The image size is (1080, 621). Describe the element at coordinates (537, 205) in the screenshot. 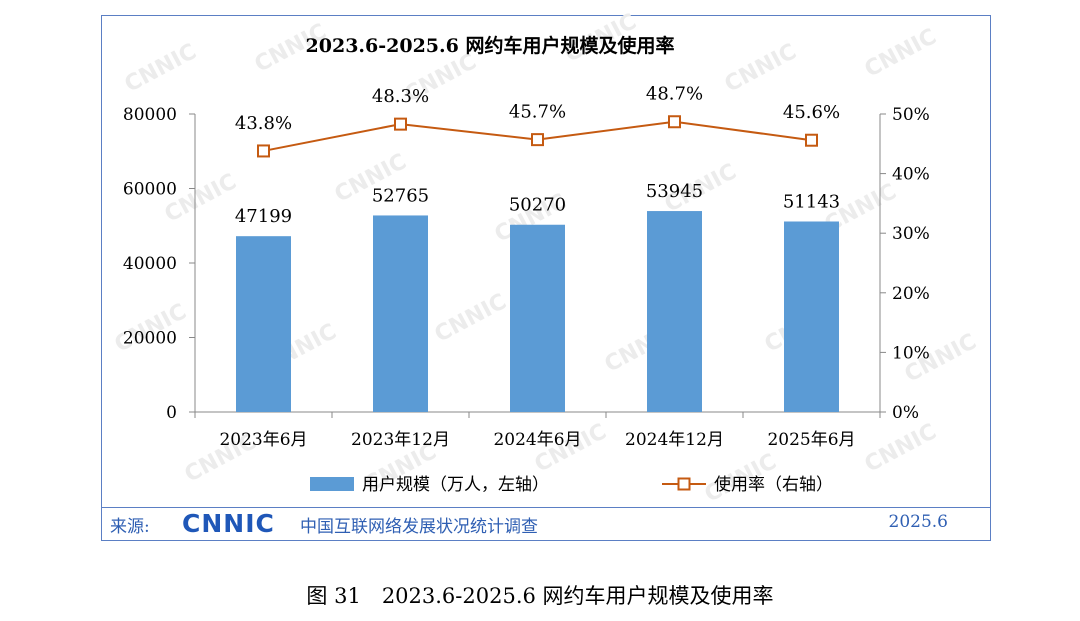

I see `bar-value-label: 50270` at that location.